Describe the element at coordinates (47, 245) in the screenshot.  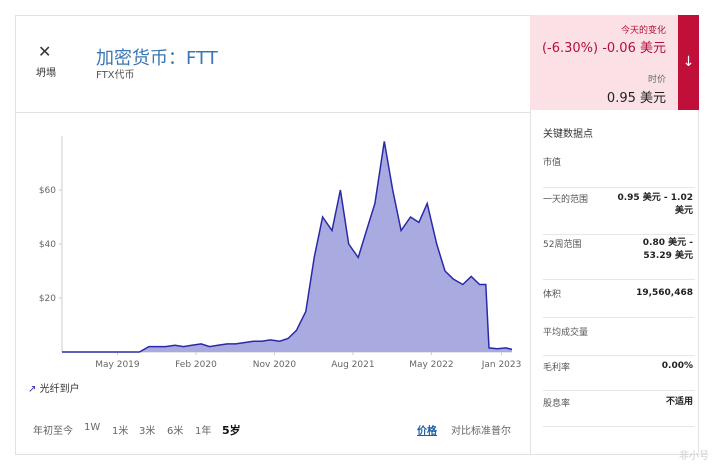
I see `y-tick-label: $40` at that location.